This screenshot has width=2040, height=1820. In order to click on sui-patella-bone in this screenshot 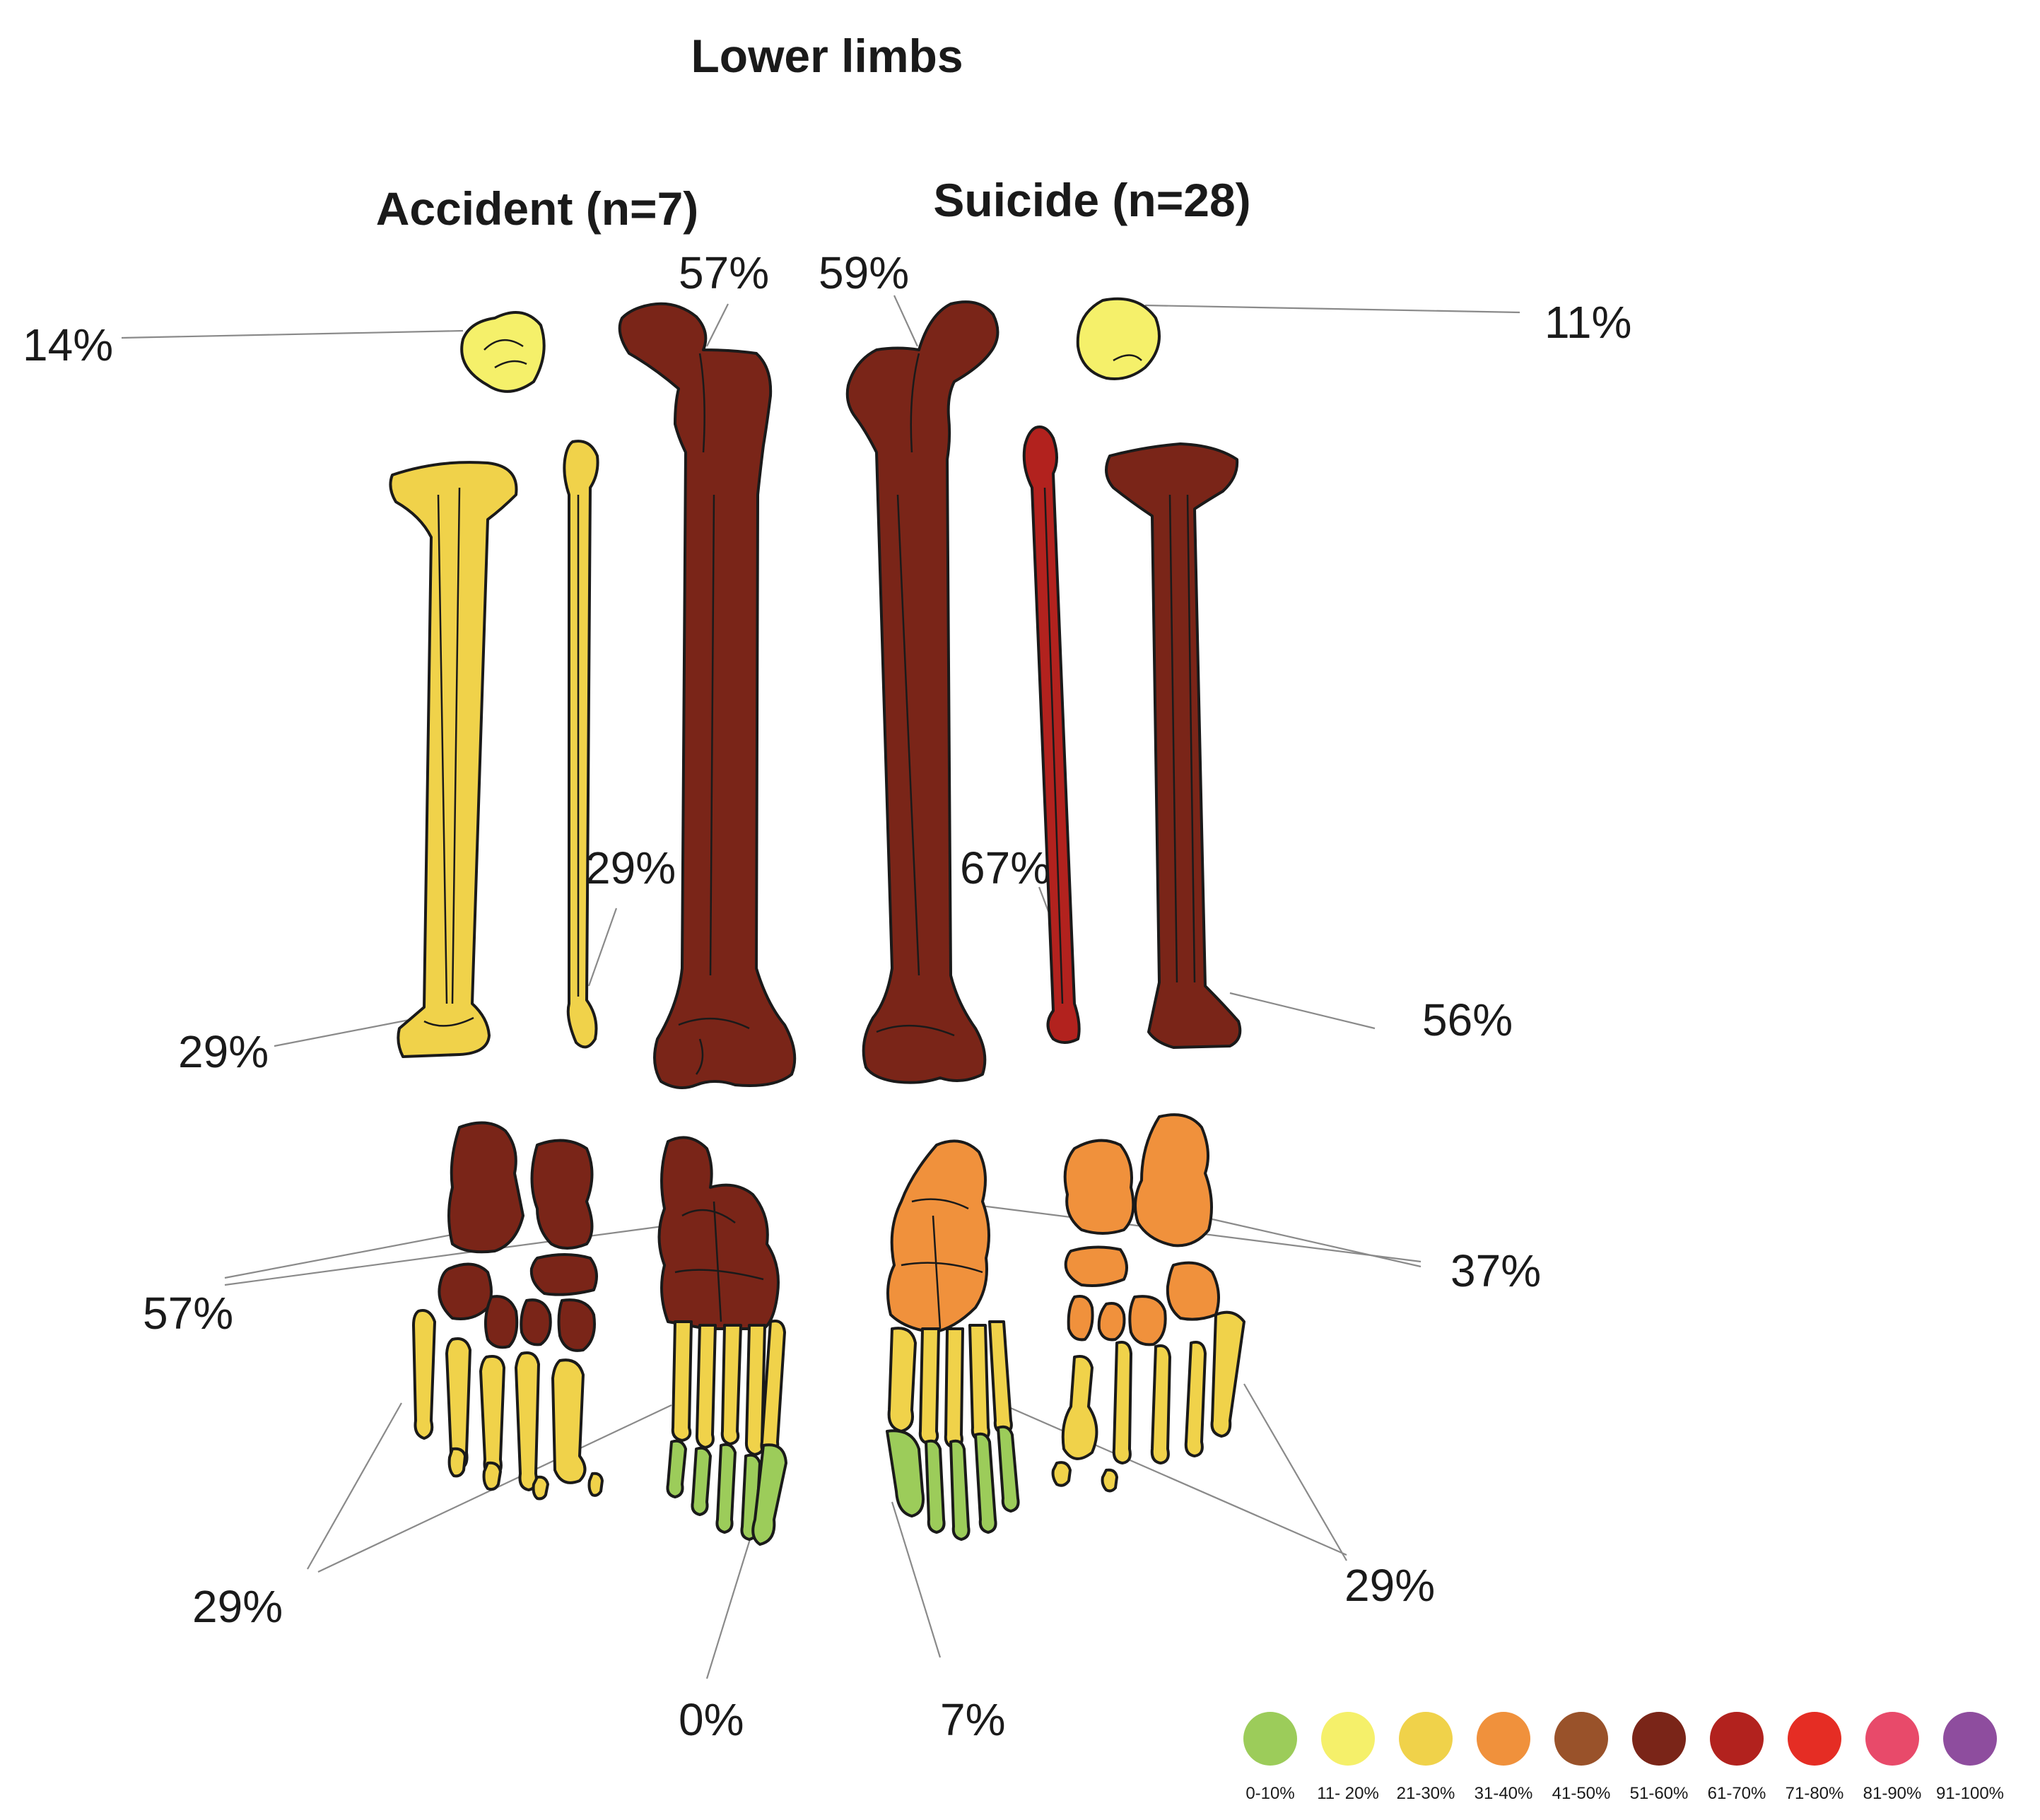, I will do `click(1118, 338)`.